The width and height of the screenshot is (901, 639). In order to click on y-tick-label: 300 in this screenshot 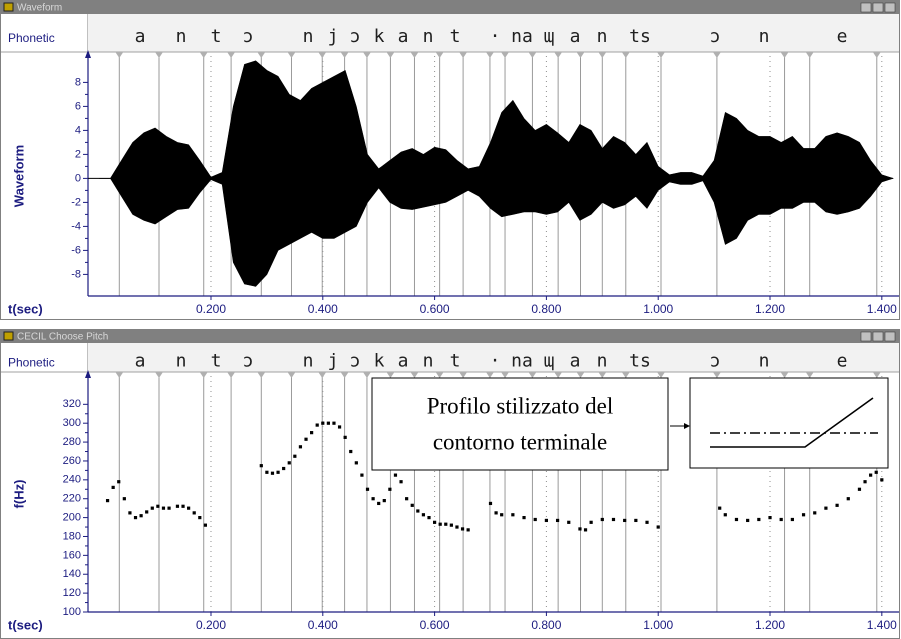, I will do `click(72, 423)`.